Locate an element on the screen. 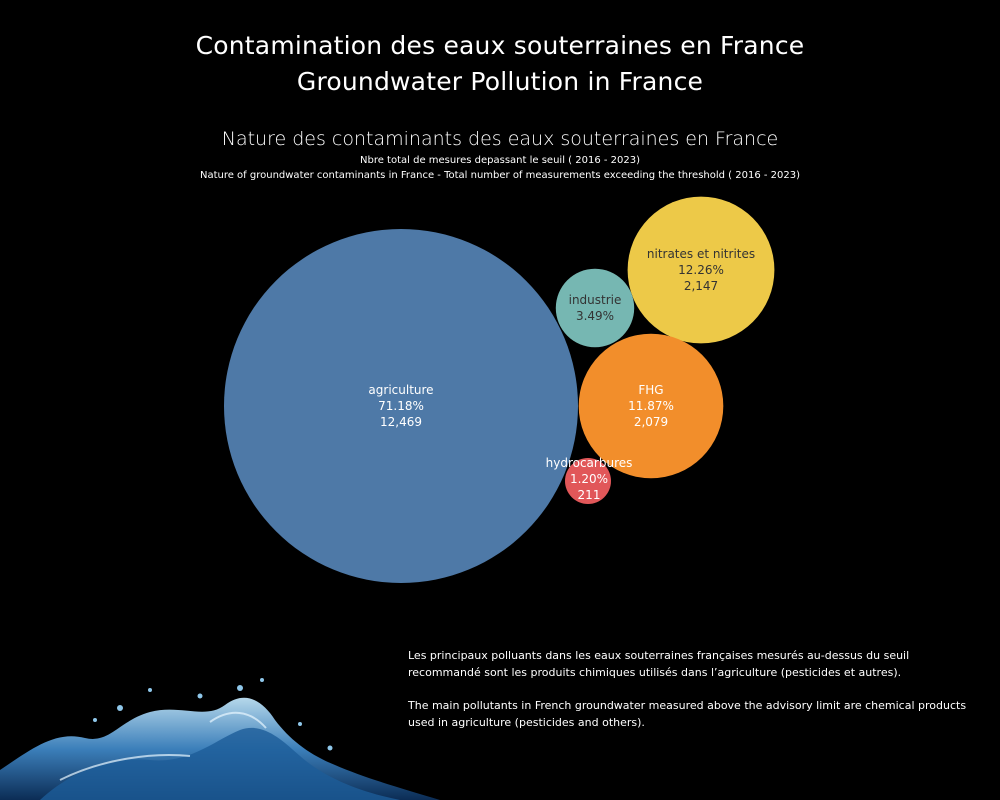 This screenshot has width=1000, height=800. bubble-nitrates-et-nitrites is located at coordinates (701, 270).